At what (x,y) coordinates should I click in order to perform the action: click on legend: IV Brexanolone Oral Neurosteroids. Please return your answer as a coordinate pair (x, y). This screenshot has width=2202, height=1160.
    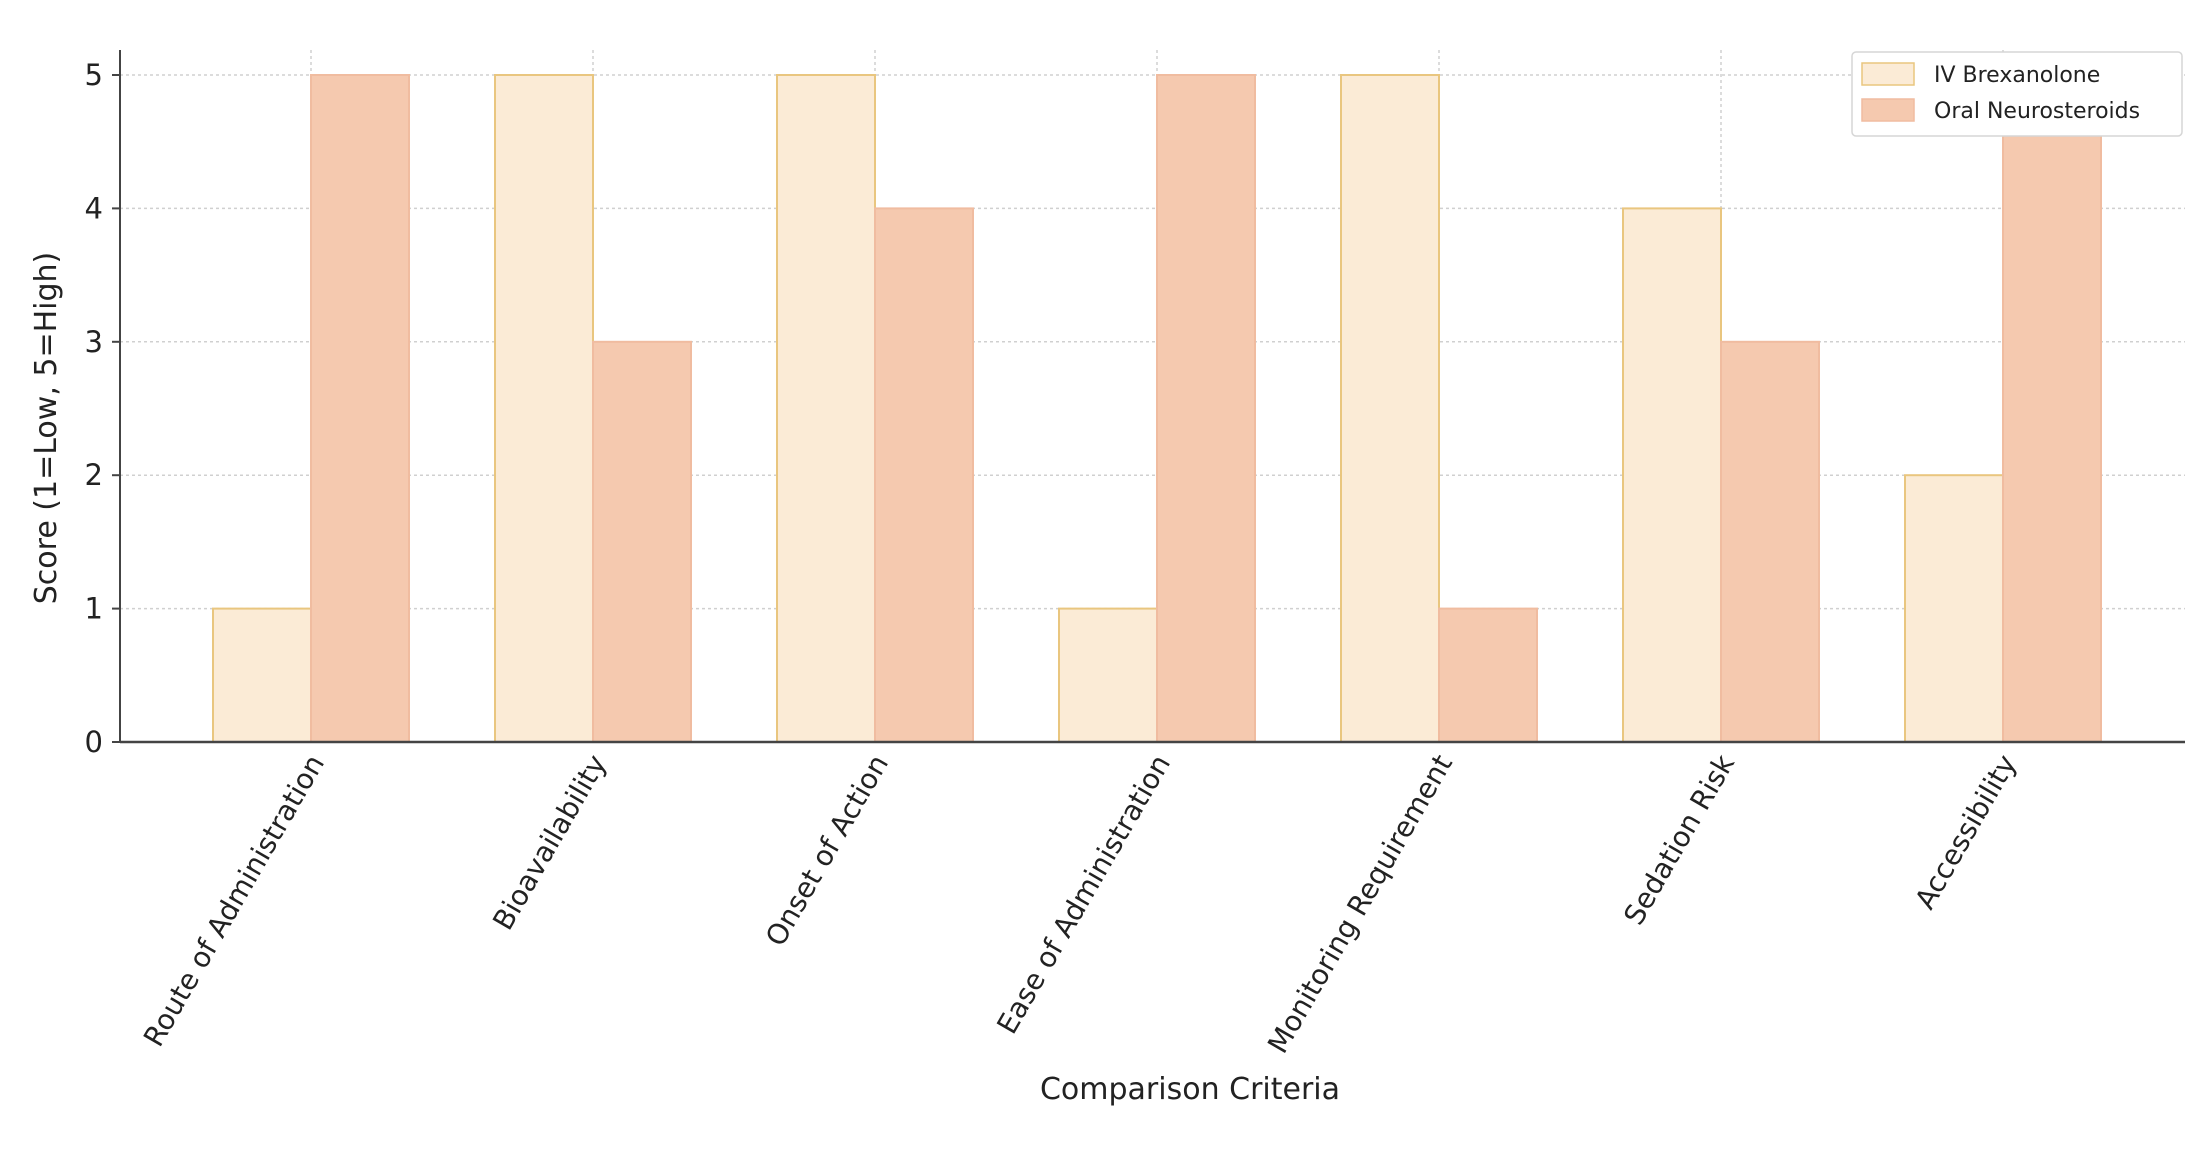
    Looking at the image, I should click on (2017, 94).